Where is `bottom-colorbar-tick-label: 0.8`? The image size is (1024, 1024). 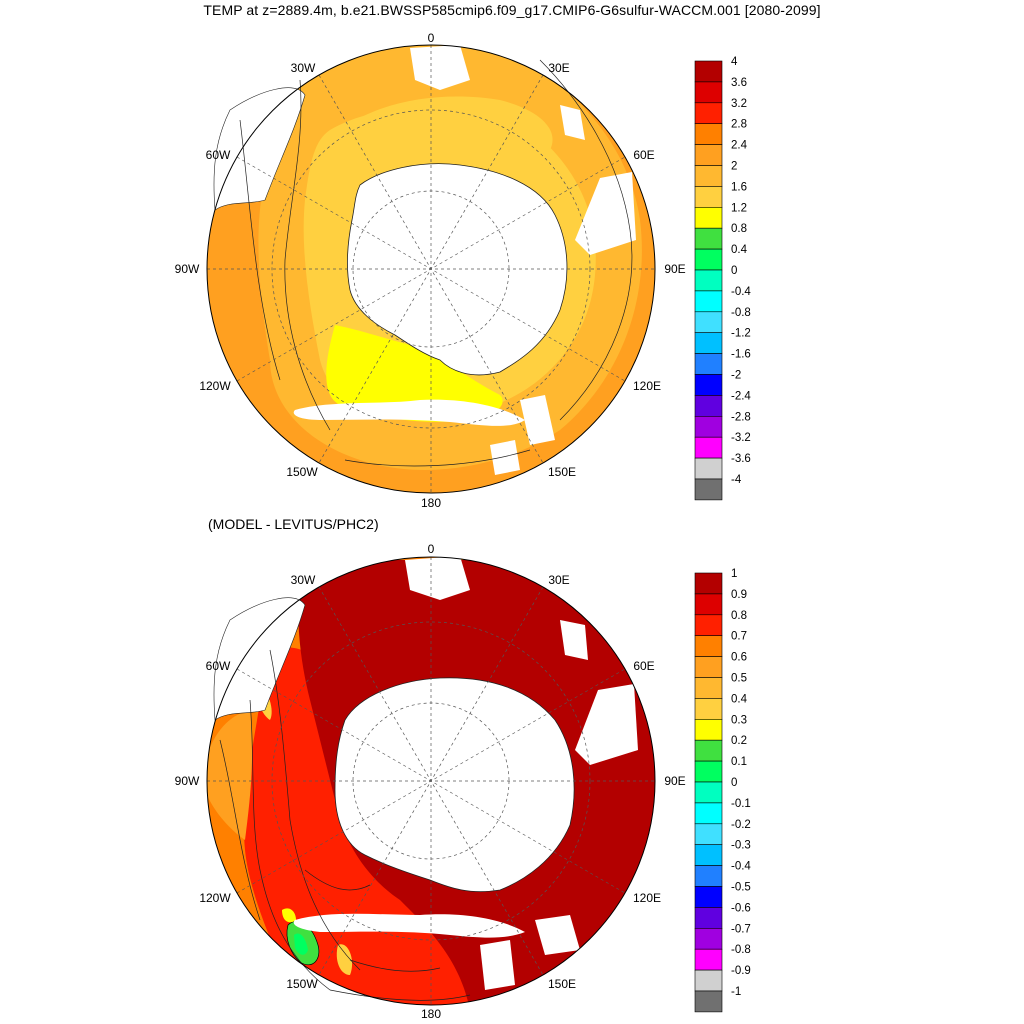
bottom-colorbar-tick-label: 0.8 is located at coordinates (739, 616).